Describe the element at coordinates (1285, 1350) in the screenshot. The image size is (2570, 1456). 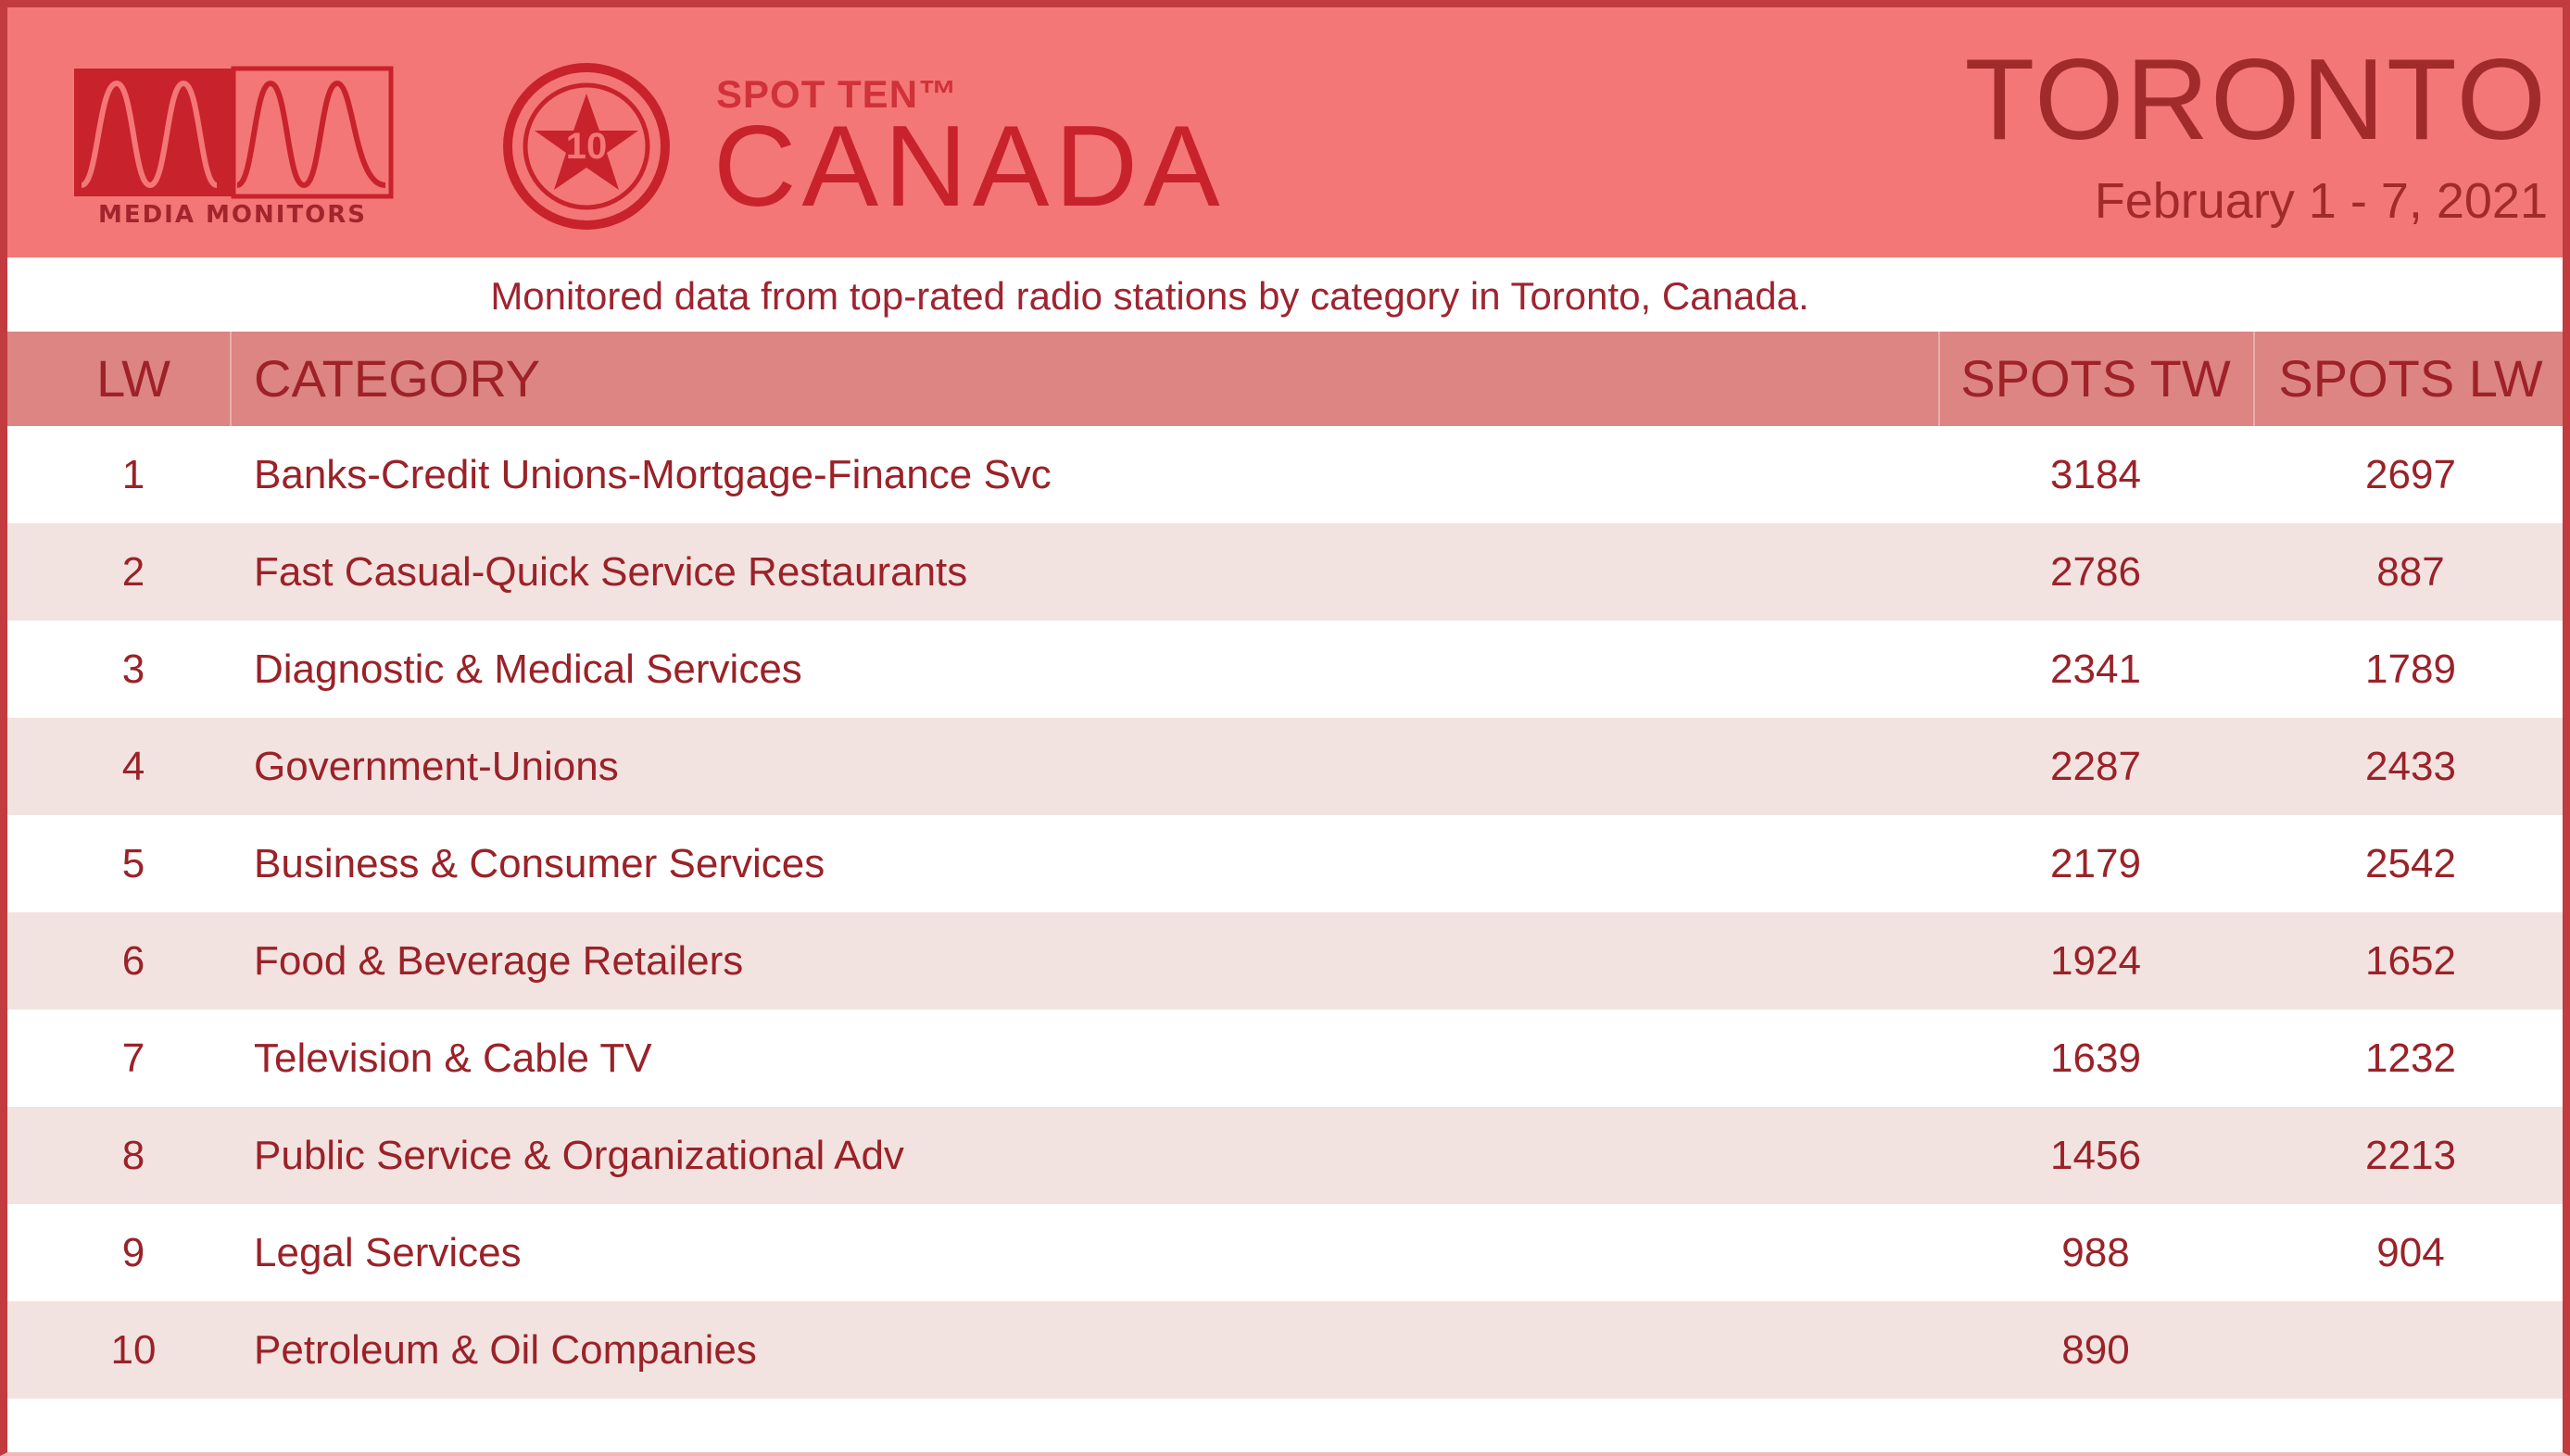
I see `table-row: 10 Petroleum & Oil Companies 890` at that location.